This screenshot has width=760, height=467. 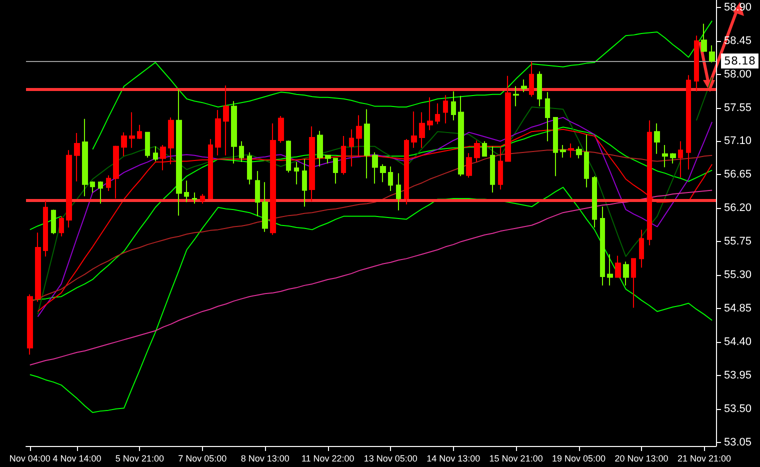 What do you see at coordinates (738, 208) in the screenshot?
I see `y-tick-label: 56.20` at bounding box center [738, 208].